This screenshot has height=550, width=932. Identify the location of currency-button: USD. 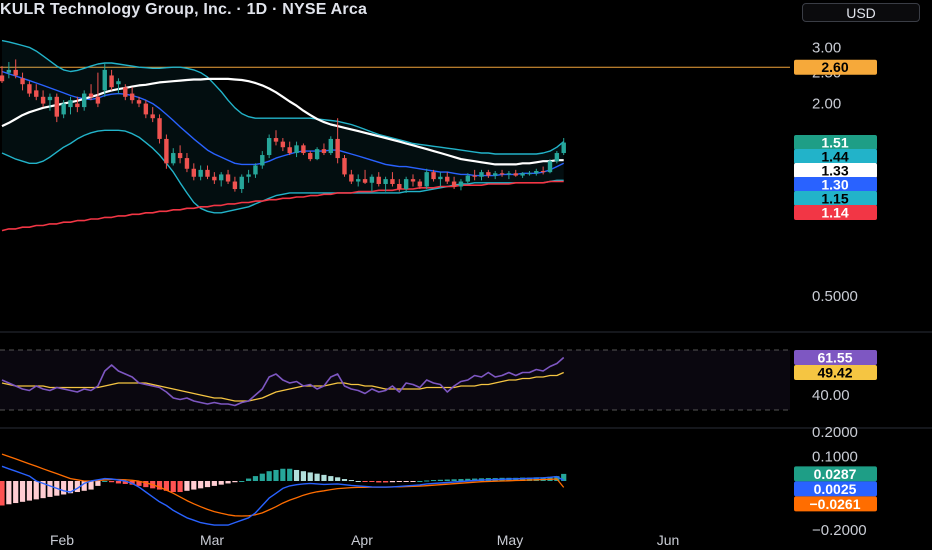
(861, 12).